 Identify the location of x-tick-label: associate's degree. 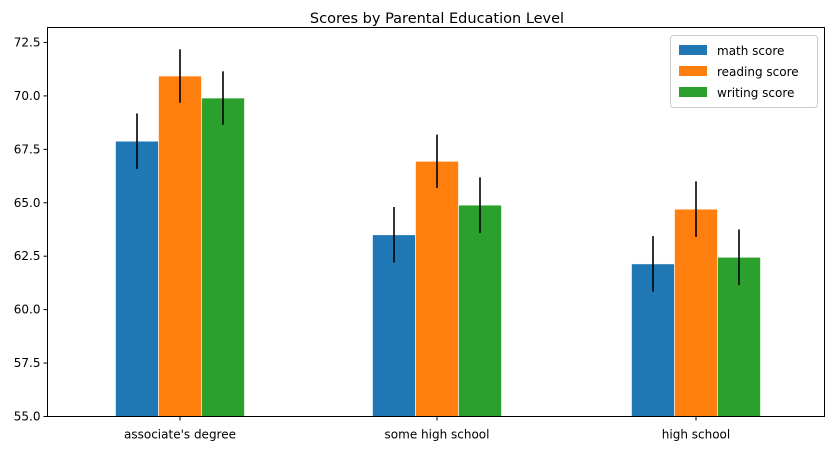
(180, 435).